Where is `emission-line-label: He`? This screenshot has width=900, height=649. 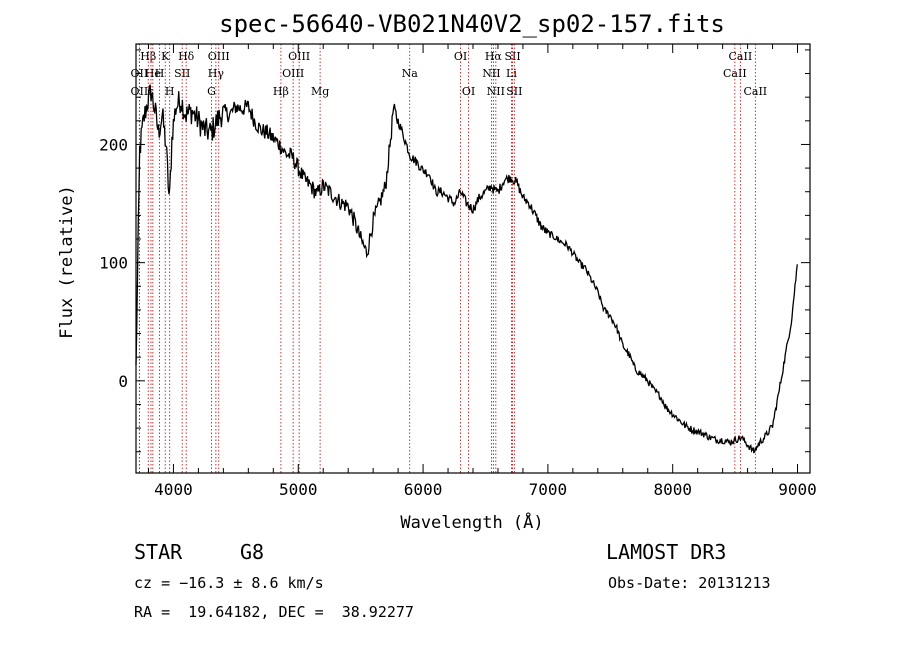 emission-line-label: He is located at coordinates (153, 73).